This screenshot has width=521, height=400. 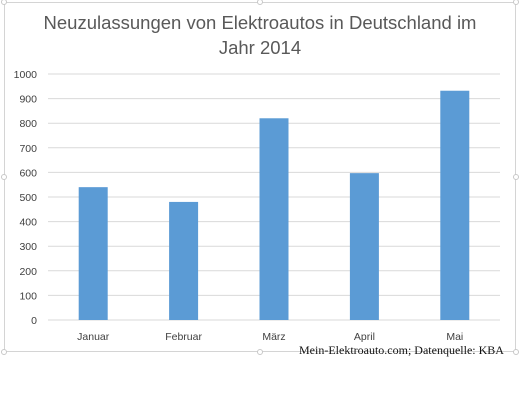 What do you see at coordinates (516, 352) in the screenshot?
I see `resize-handle-bottom-right` at bounding box center [516, 352].